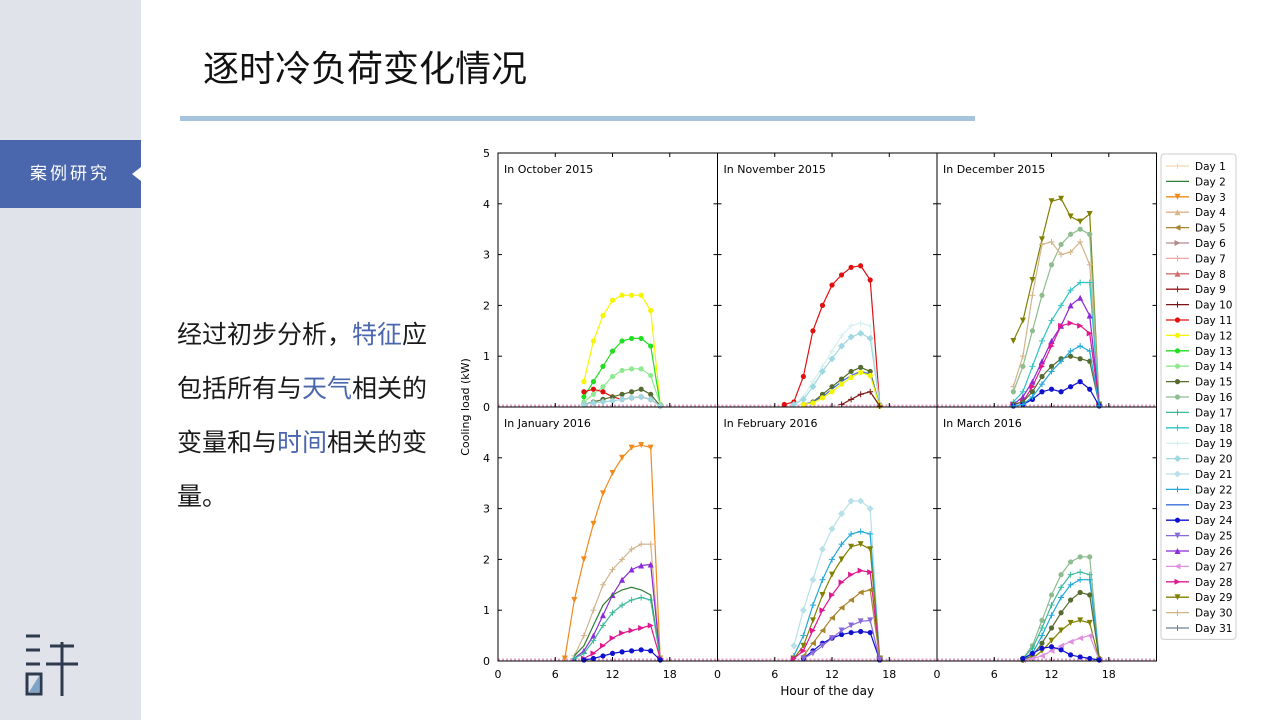  Describe the element at coordinates (1213, 352) in the screenshot. I see `legend-entry: Day 13` at that location.